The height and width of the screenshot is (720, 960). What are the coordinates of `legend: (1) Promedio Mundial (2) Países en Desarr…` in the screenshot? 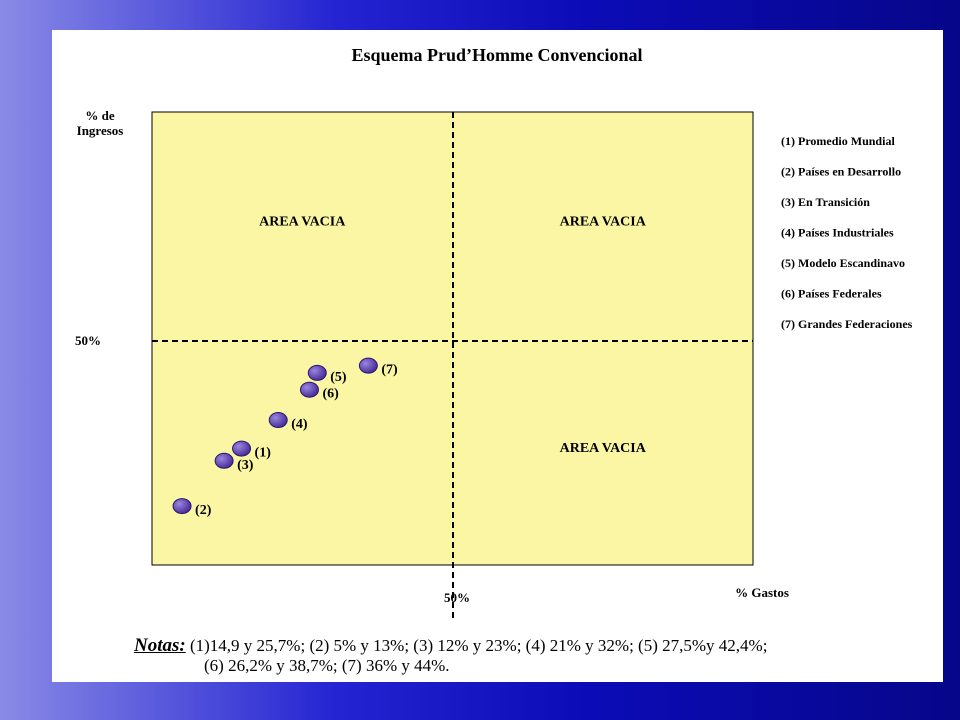 It's located at (847, 232).